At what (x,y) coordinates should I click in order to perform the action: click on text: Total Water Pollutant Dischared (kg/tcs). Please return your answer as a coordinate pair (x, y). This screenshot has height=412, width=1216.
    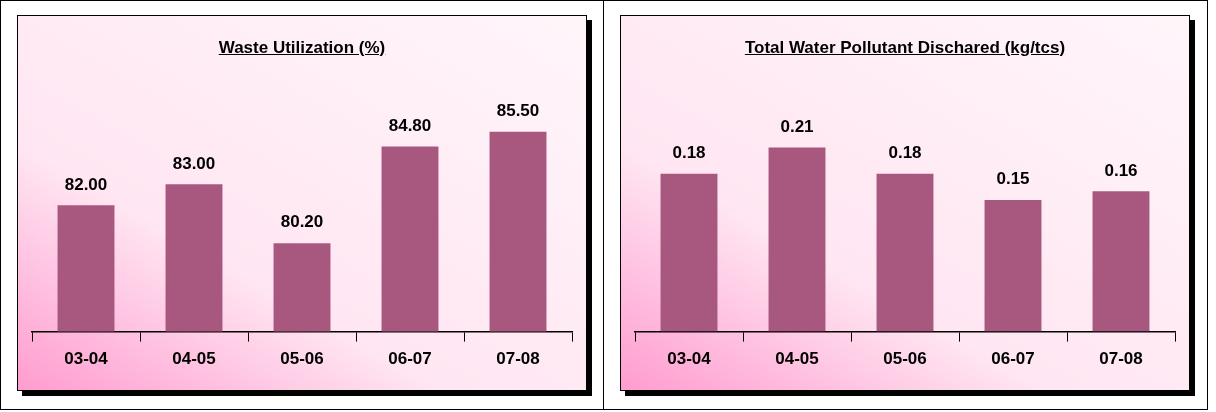
    Looking at the image, I should click on (905, 48).